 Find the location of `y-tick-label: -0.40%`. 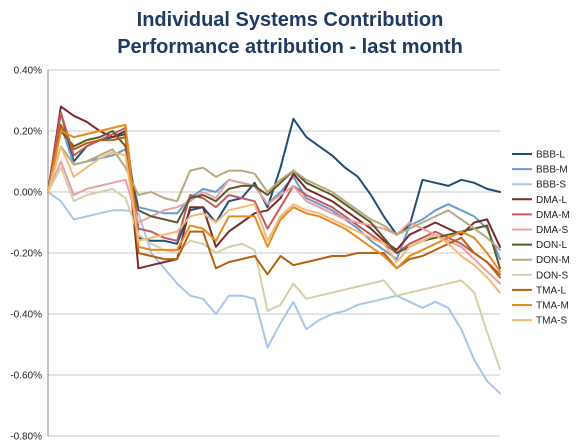

y-tick-label: -0.40% is located at coordinates (26, 315).